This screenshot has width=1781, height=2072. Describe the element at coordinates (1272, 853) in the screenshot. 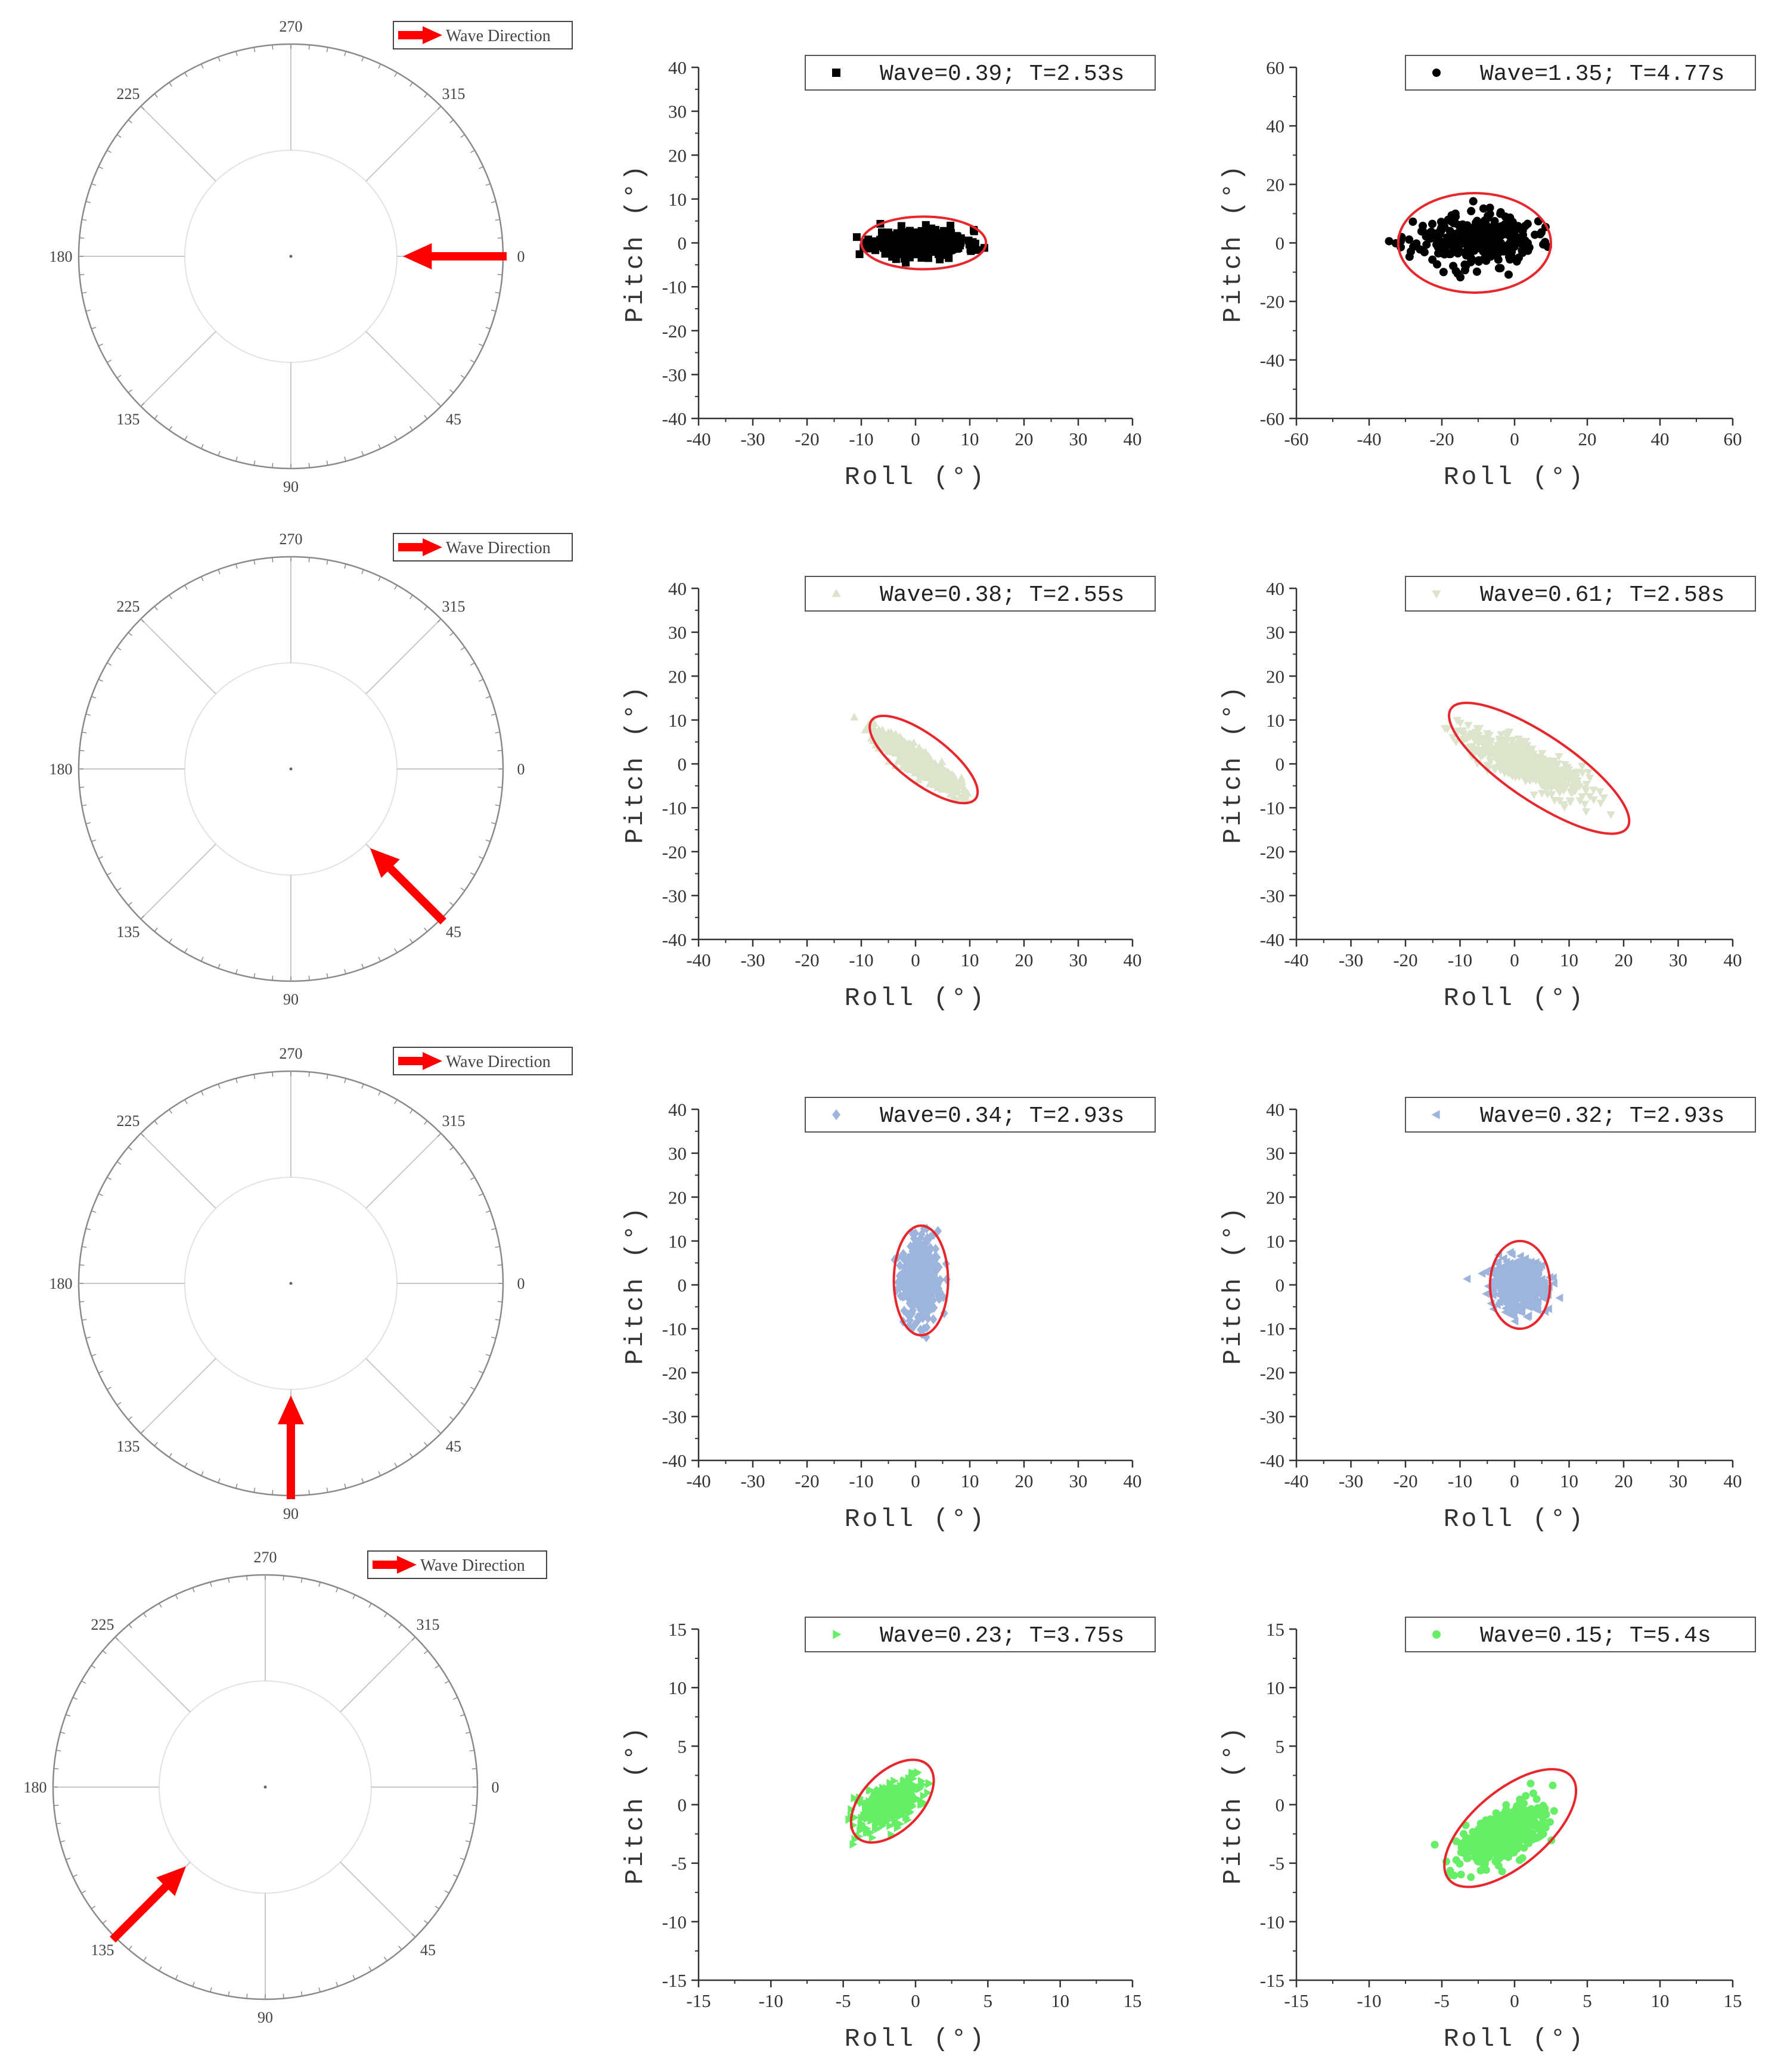

I see `y-tick-label: -20` at that location.